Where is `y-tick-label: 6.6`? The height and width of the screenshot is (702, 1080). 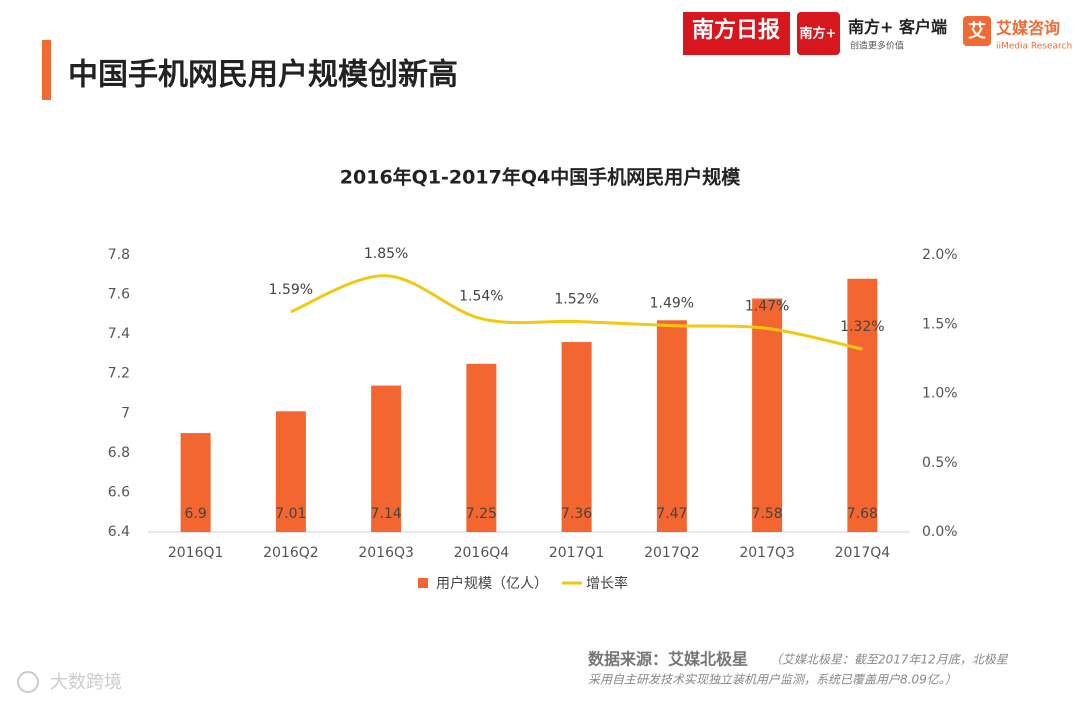 y-tick-label: 6.6 is located at coordinates (119, 492).